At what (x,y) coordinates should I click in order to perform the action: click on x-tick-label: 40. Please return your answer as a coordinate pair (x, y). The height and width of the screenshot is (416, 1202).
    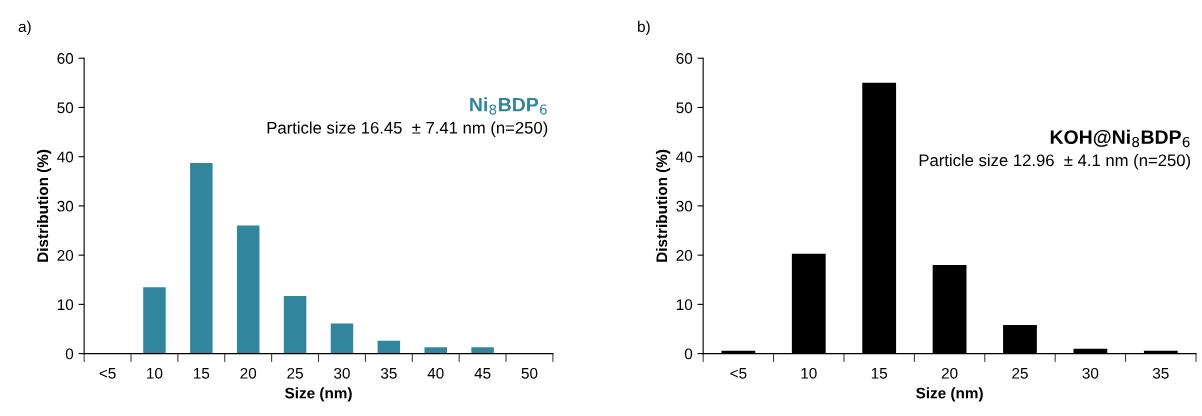
    Looking at the image, I should click on (435, 373).